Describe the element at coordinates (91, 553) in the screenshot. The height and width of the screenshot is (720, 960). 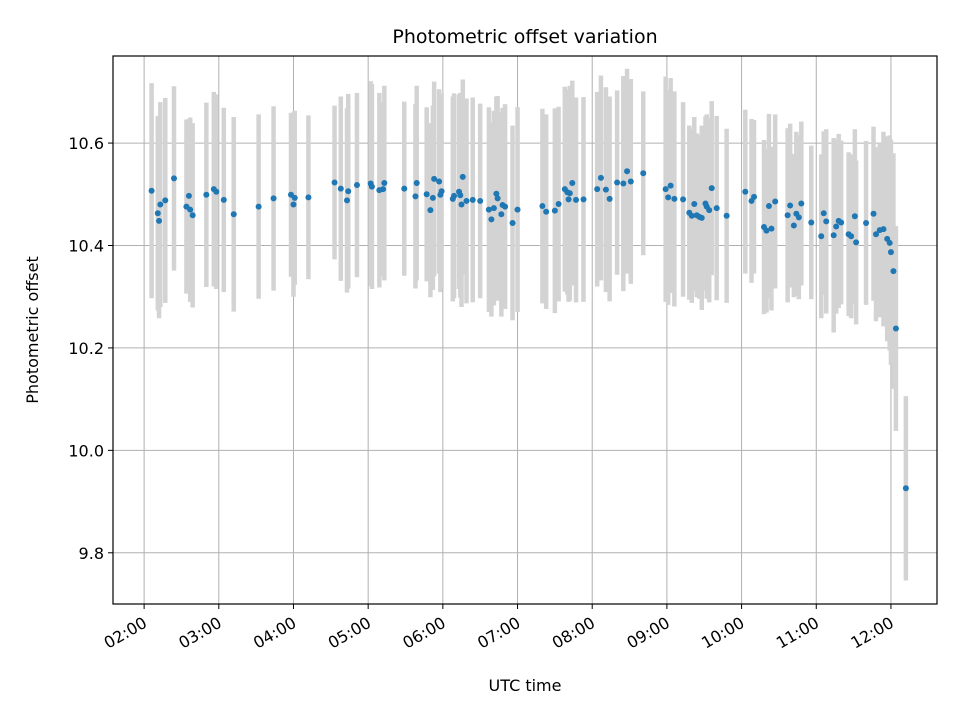
I see `y-tick-label: 9.8` at that location.